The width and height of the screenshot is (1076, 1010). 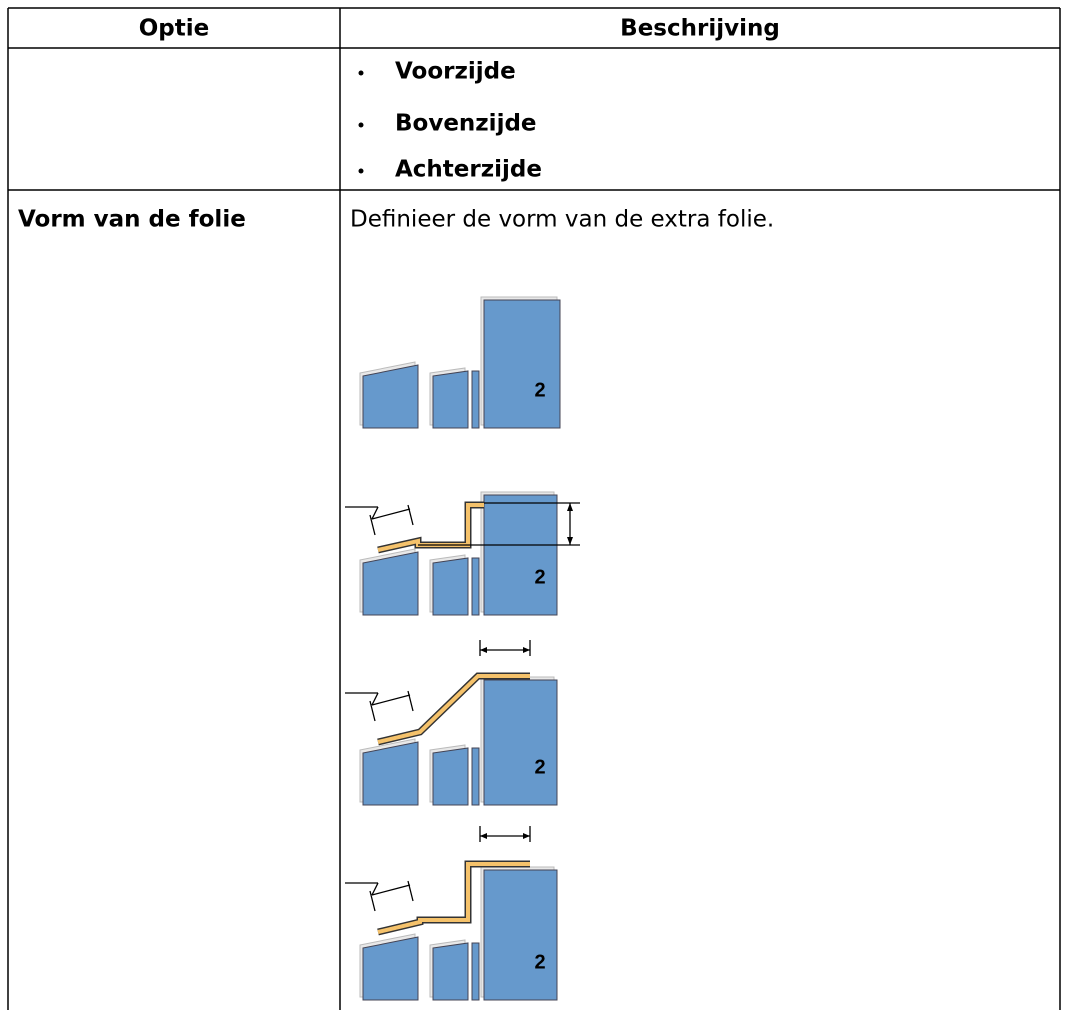 What do you see at coordinates (466, 124) in the screenshot?
I see `list-item: Bovenzijde` at bounding box center [466, 124].